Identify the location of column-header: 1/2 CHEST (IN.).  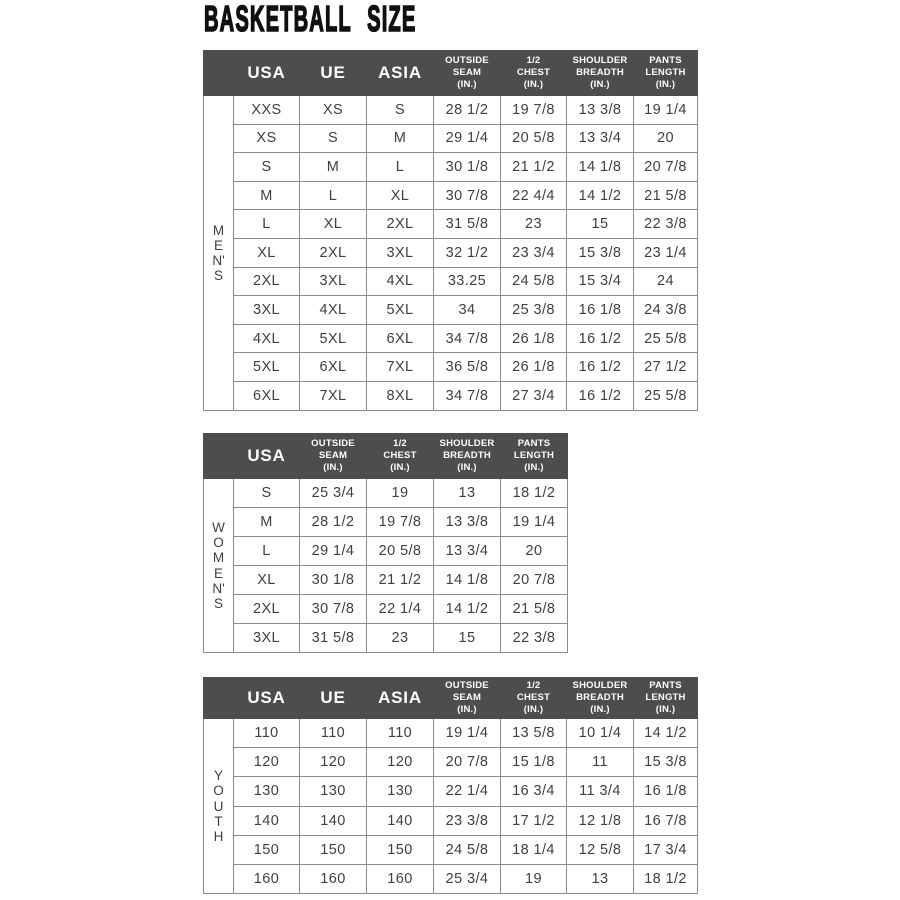
(400, 456).